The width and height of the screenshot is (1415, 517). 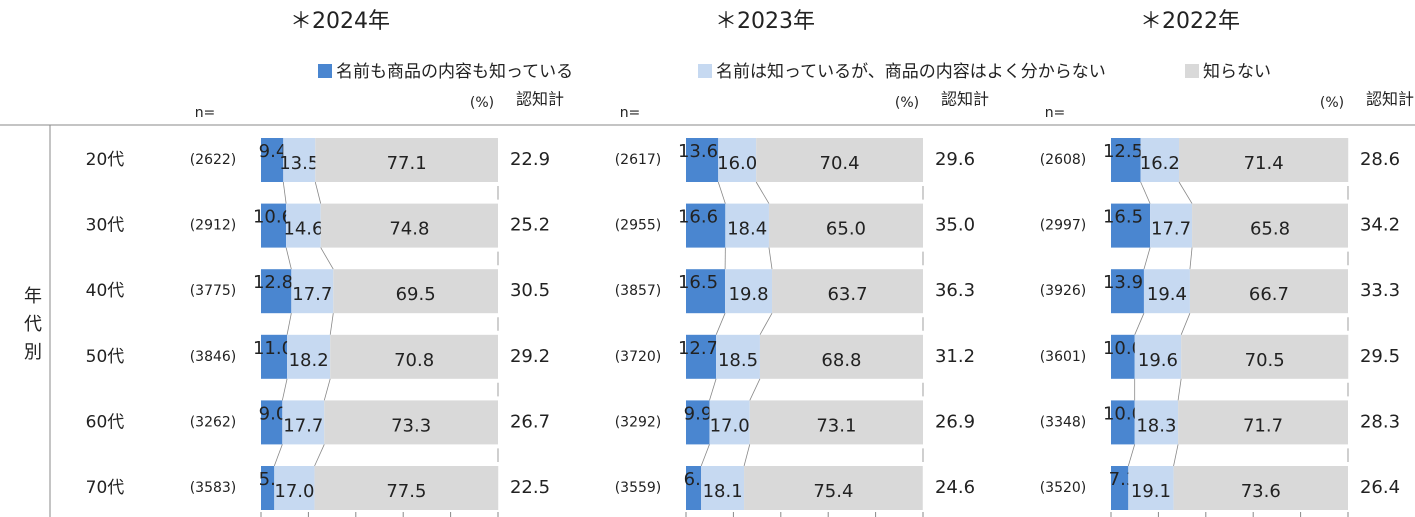 What do you see at coordinates (1380, 487) in the screenshot?
I see `total-value: 26.4` at bounding box center [1380, 487].